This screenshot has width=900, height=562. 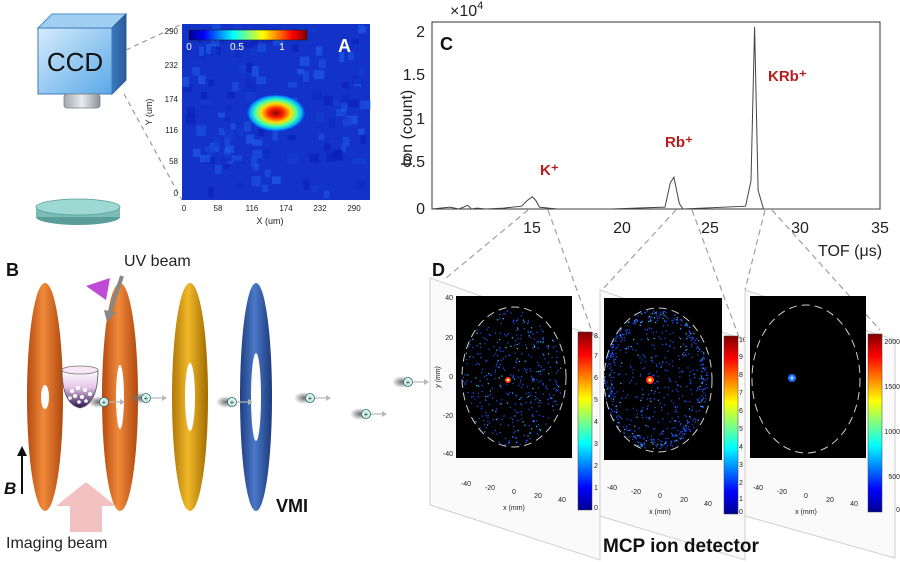 What do you see at coordinates (679, 142) in the screenshot?
I see `peak-label-rb: Rb⁺` at bounding box center [679, 142].